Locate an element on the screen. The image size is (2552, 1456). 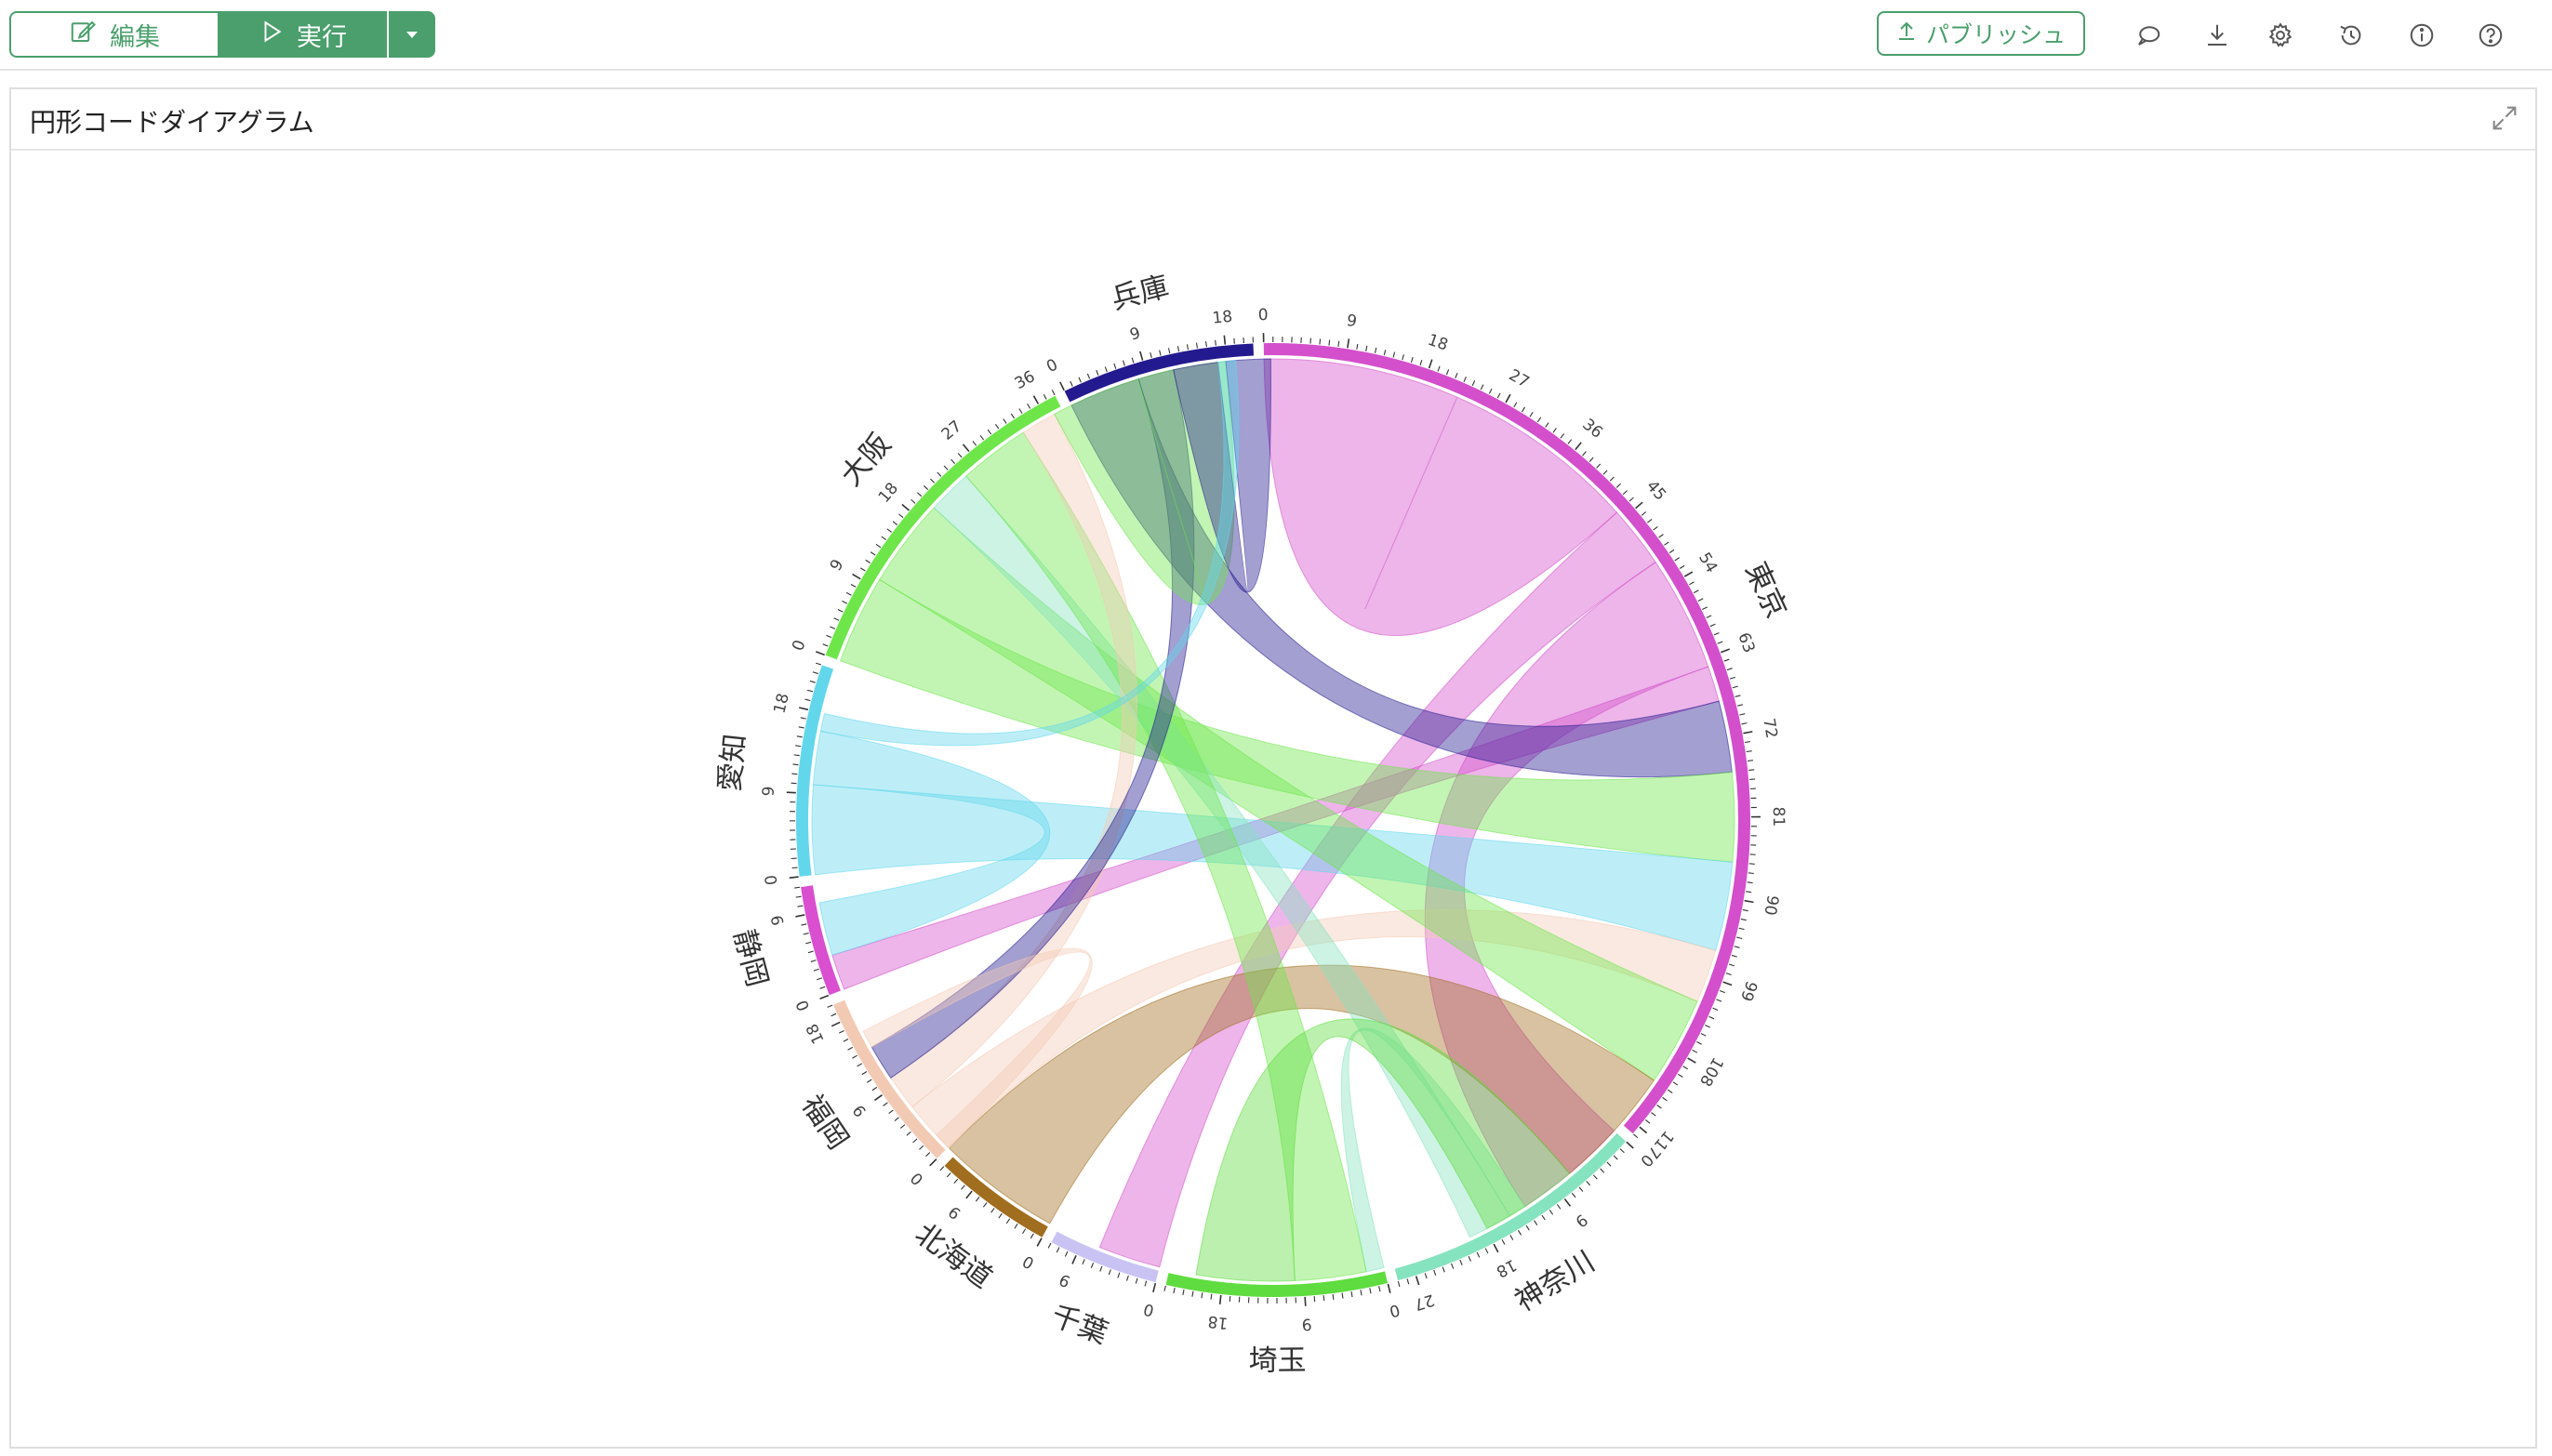
download-icon is located at coordinates (2217, 35).